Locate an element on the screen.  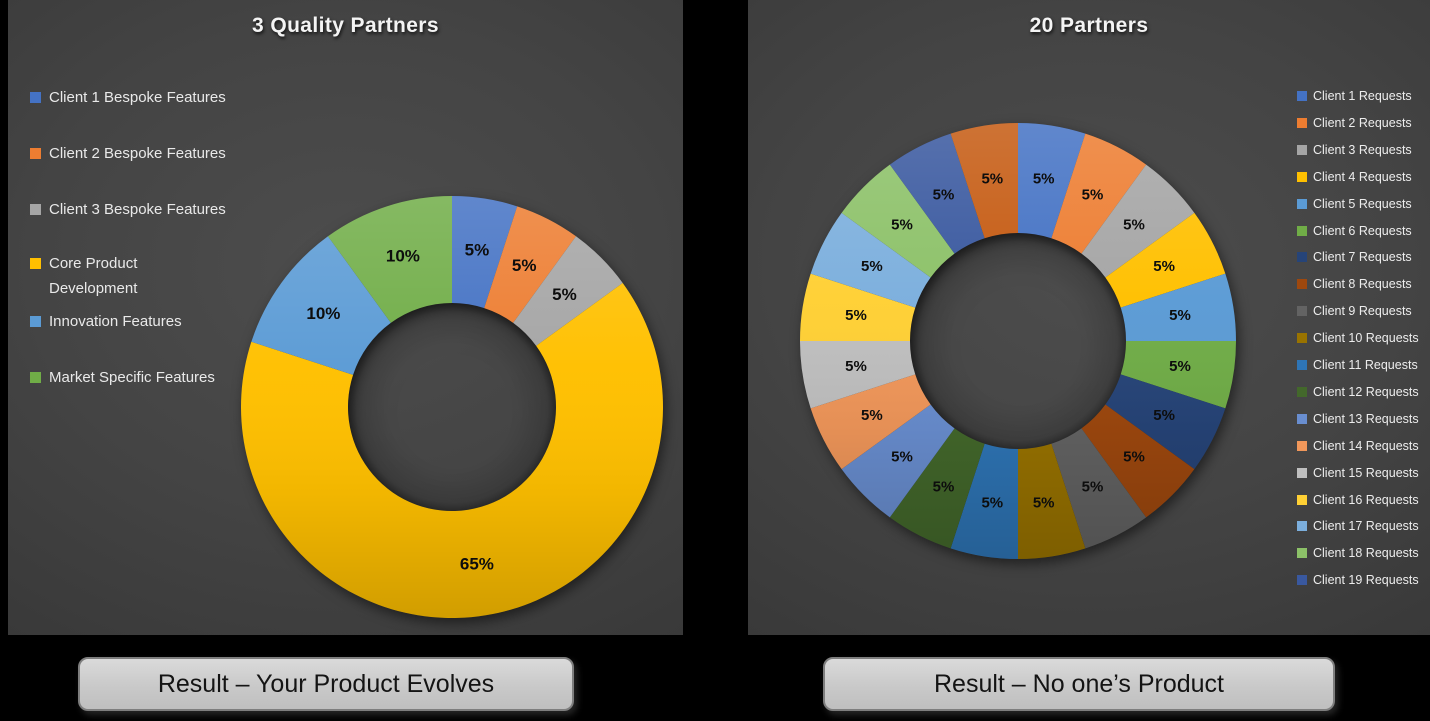
legend-item: Client 16 Requests is located at coordinates (1358, 500).